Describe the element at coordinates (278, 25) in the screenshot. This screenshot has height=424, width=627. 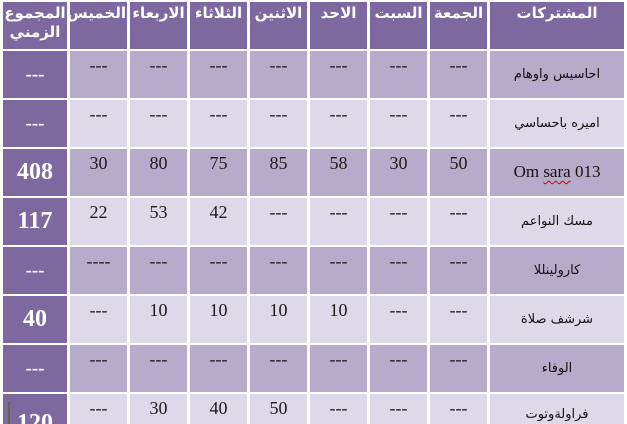
I see `column-header-monday: الاثنين` at that location.